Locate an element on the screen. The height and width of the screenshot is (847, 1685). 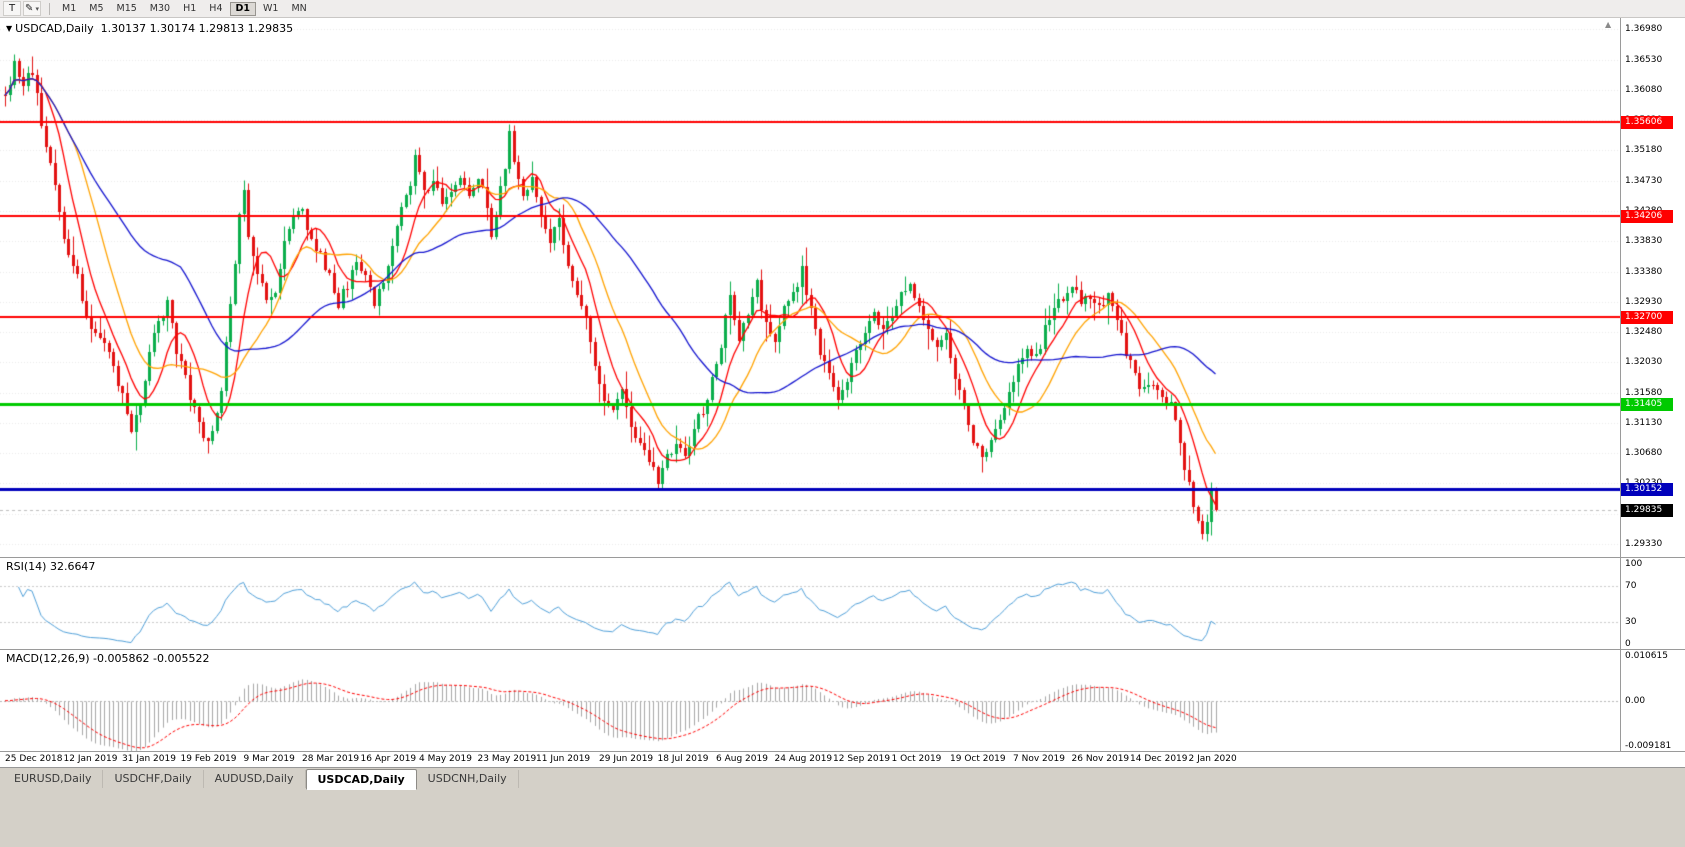
dropdown-caret-icon: ▾ is located at coordinates (37, 8).